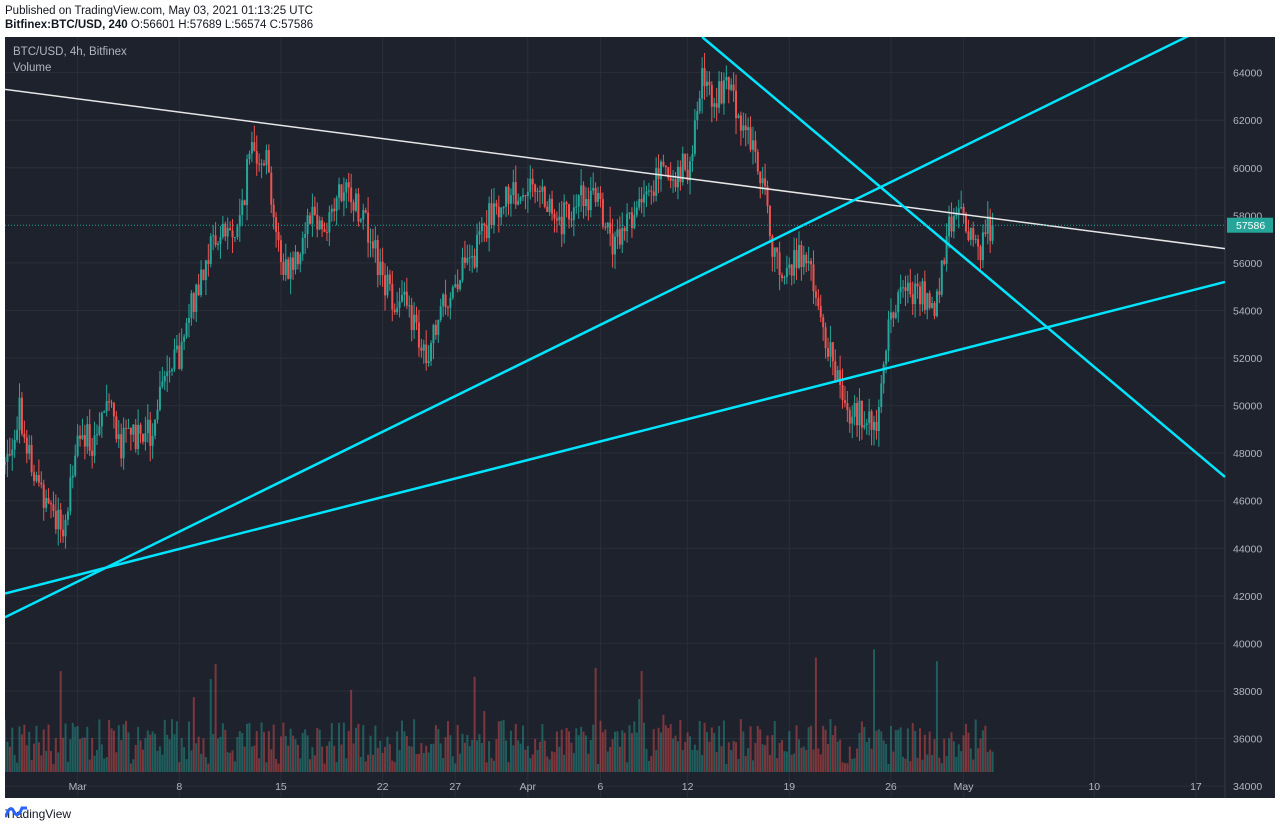  What do you see at coordinates (1247, 454) in the screenshot?
I see `y-tick-label: 48000` at bounding box center [1247, 454].